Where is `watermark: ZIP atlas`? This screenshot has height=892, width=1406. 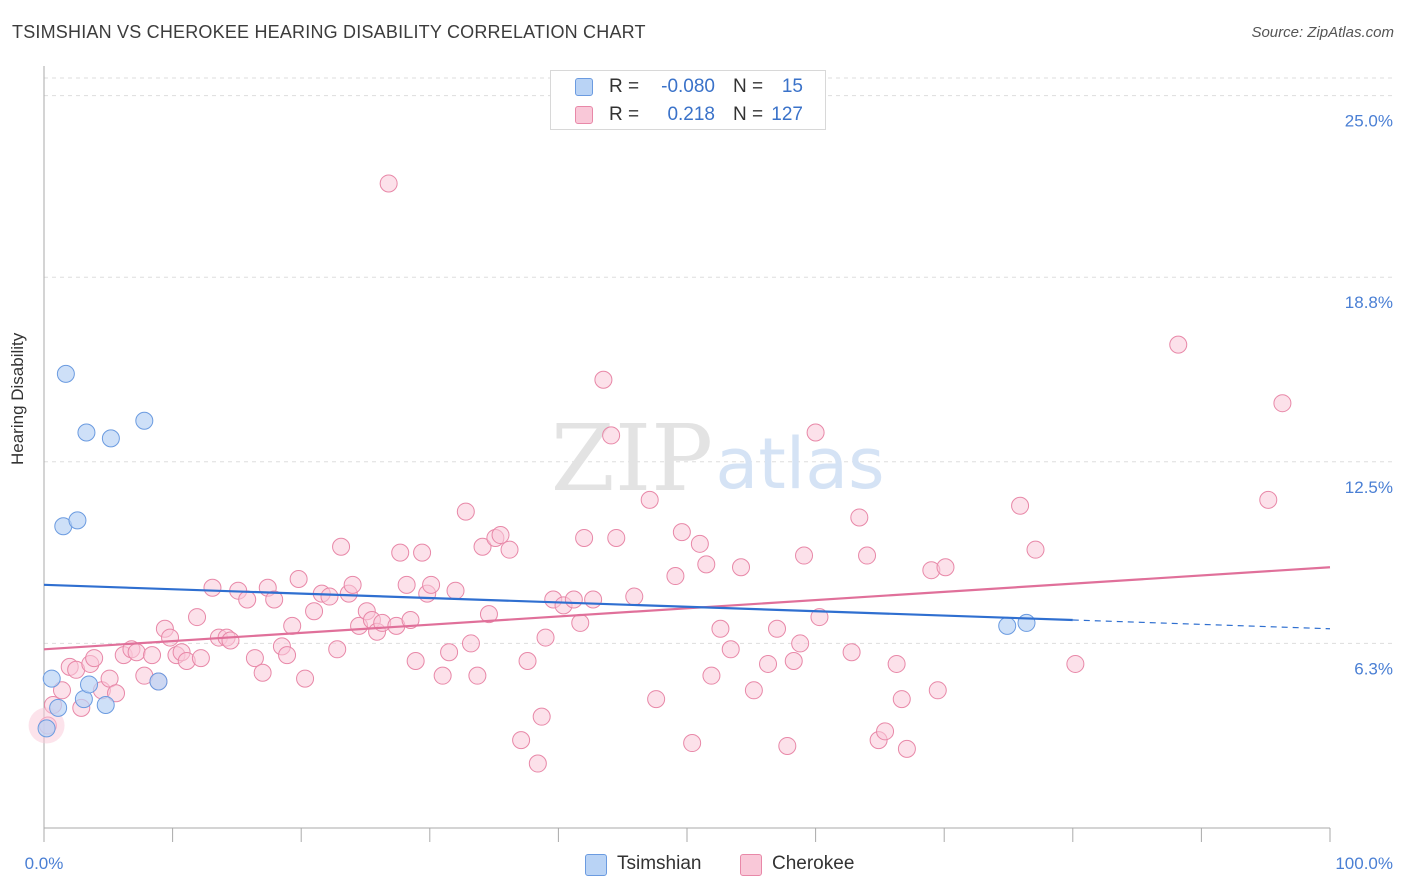
watermark: ZIP atlas is located at coordinates (718, 458).